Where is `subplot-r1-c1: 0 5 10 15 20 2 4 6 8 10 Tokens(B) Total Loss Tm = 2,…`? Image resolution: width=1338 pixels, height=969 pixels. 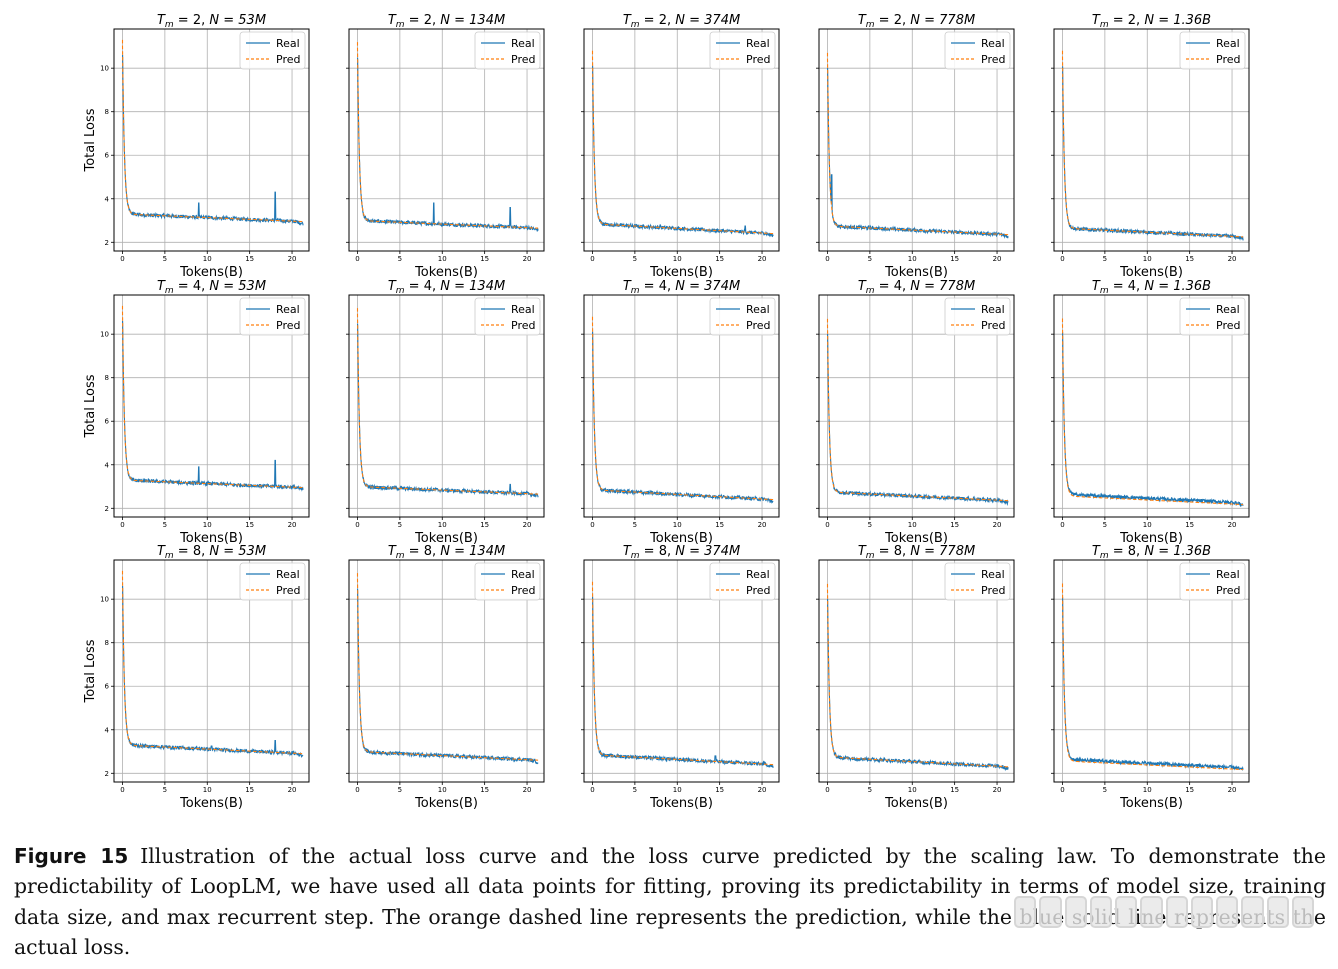 subplot-r1-c1: 0 5 10 15 20 2 4 6 8 10 Tokens(B) Total Loss Tm = 2,… is located at coordinates (196, 146).